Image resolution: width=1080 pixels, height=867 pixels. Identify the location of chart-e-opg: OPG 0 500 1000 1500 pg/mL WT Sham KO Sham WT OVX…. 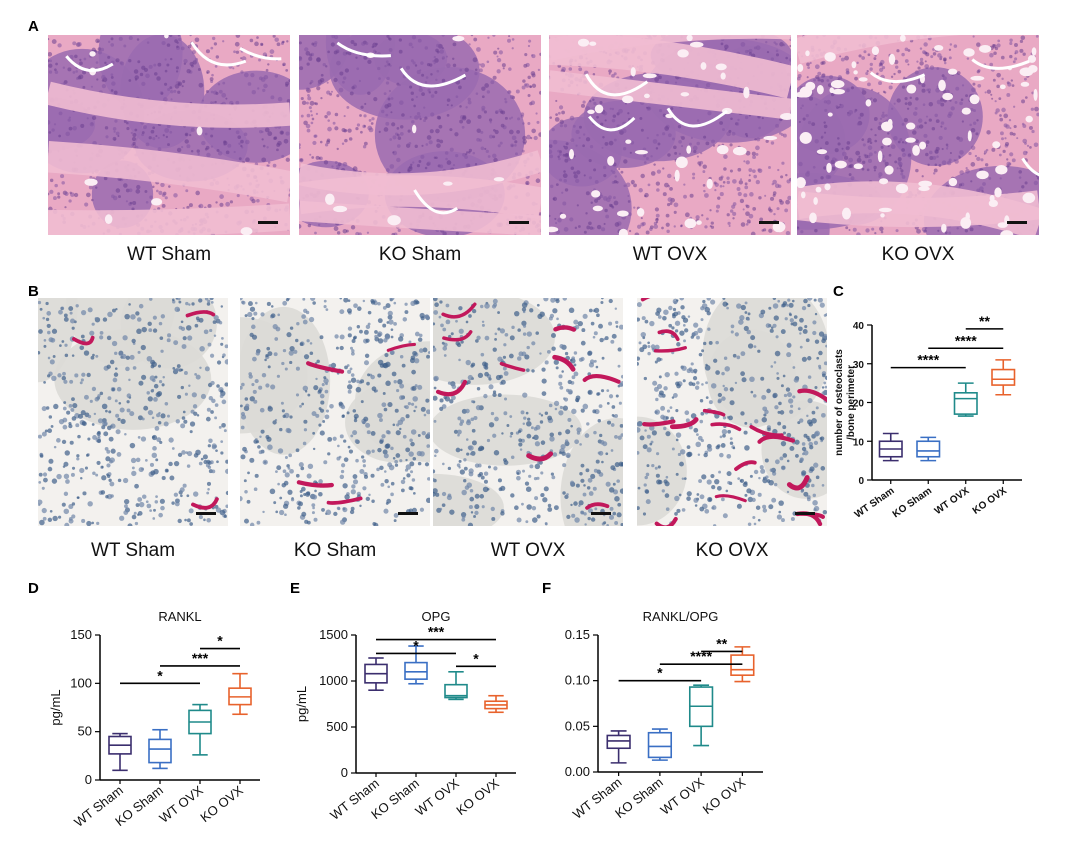
(421, 725).